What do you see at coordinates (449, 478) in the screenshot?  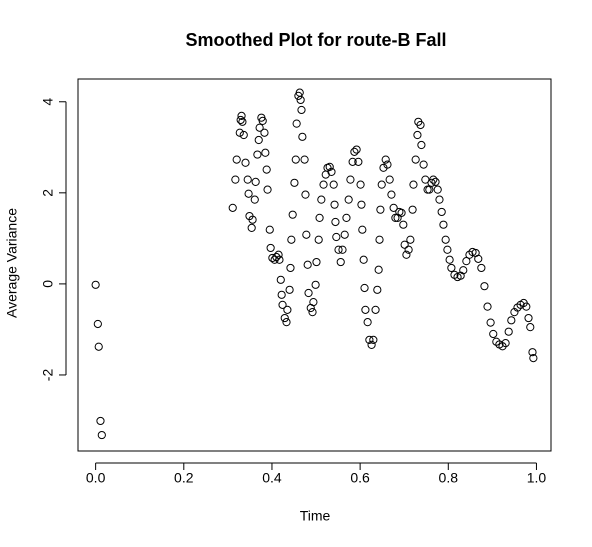 I see `x-tick-label: 0.8` at bounding box center [449, 478].